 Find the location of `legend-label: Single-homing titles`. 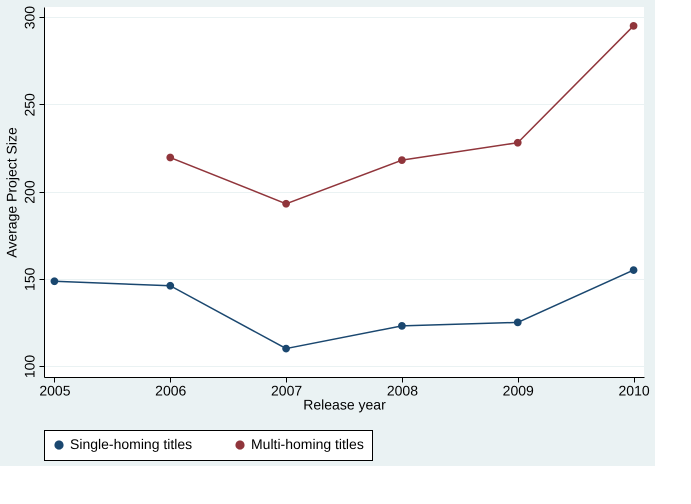

legend-label: Single-homing titles is located at coordinates (131, 444).